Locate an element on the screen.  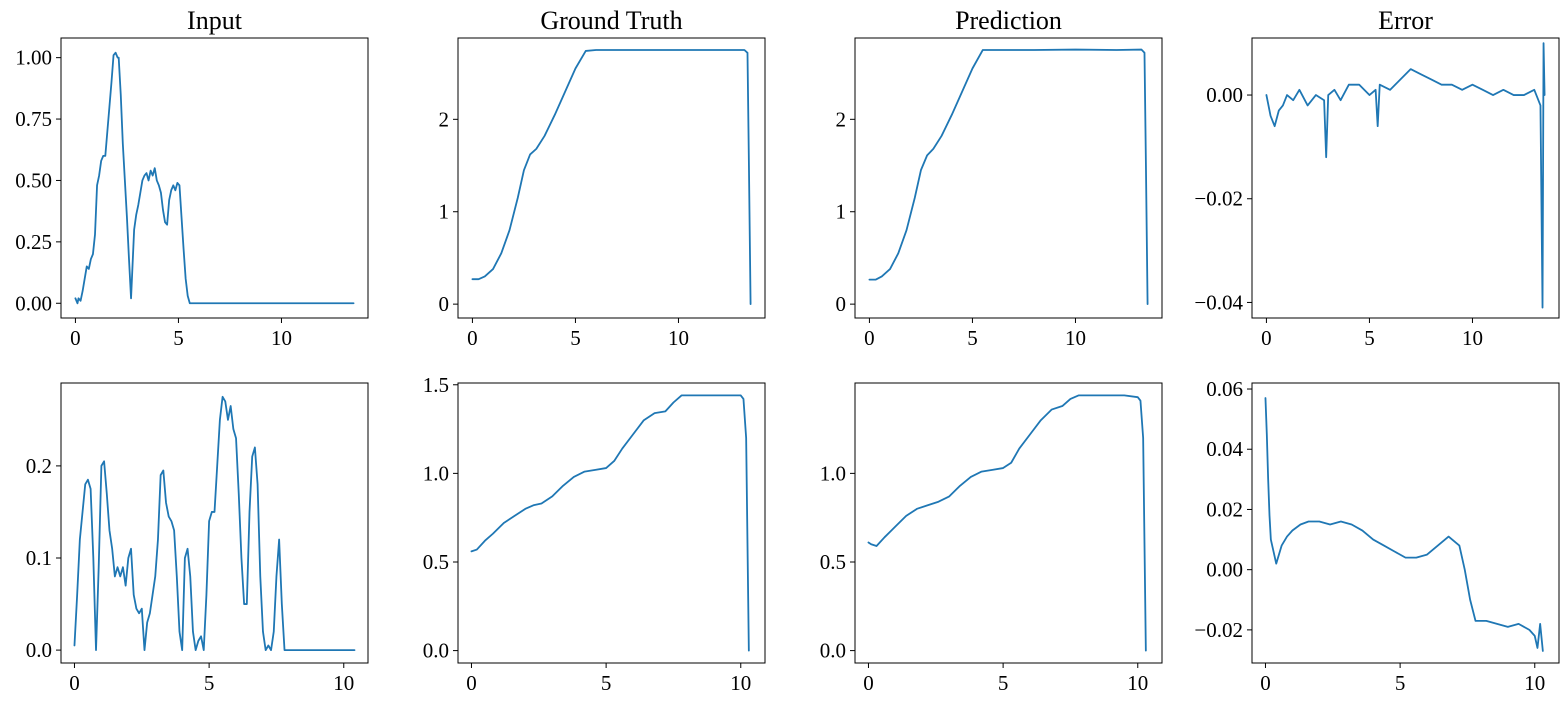
panel-r0-c0: 0 5 10 0.00 0.25 0.50 0.75 1.00 Input is located at coordinates (192, 178).